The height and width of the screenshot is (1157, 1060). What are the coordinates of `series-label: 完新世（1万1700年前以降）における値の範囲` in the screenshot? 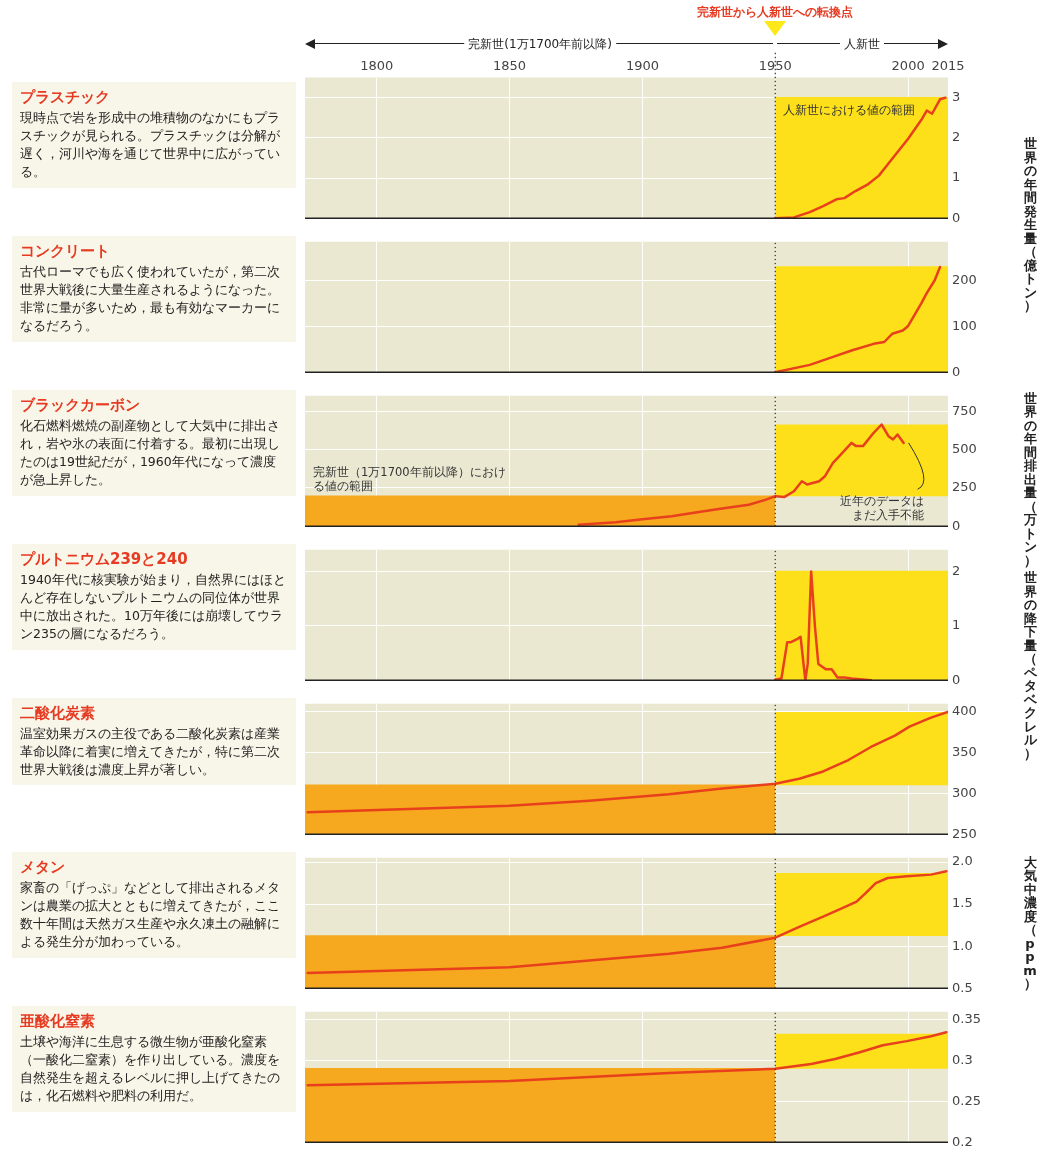 It's located at (409, 478).